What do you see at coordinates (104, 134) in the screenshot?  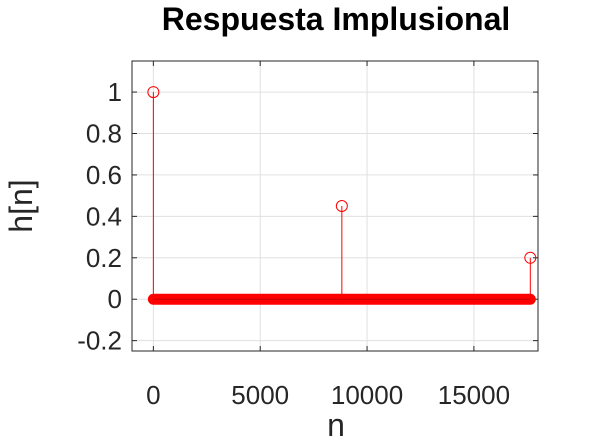 I see `y-tick-label: 0.8` at bounding box center [104, 134].